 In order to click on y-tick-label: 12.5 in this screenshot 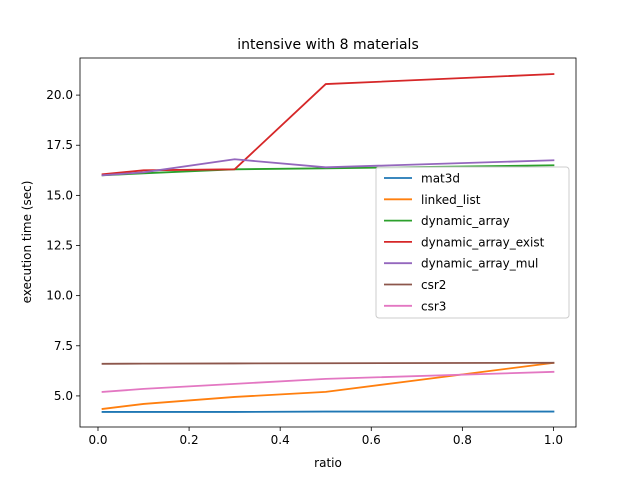, I will do `click(59, 246)`.